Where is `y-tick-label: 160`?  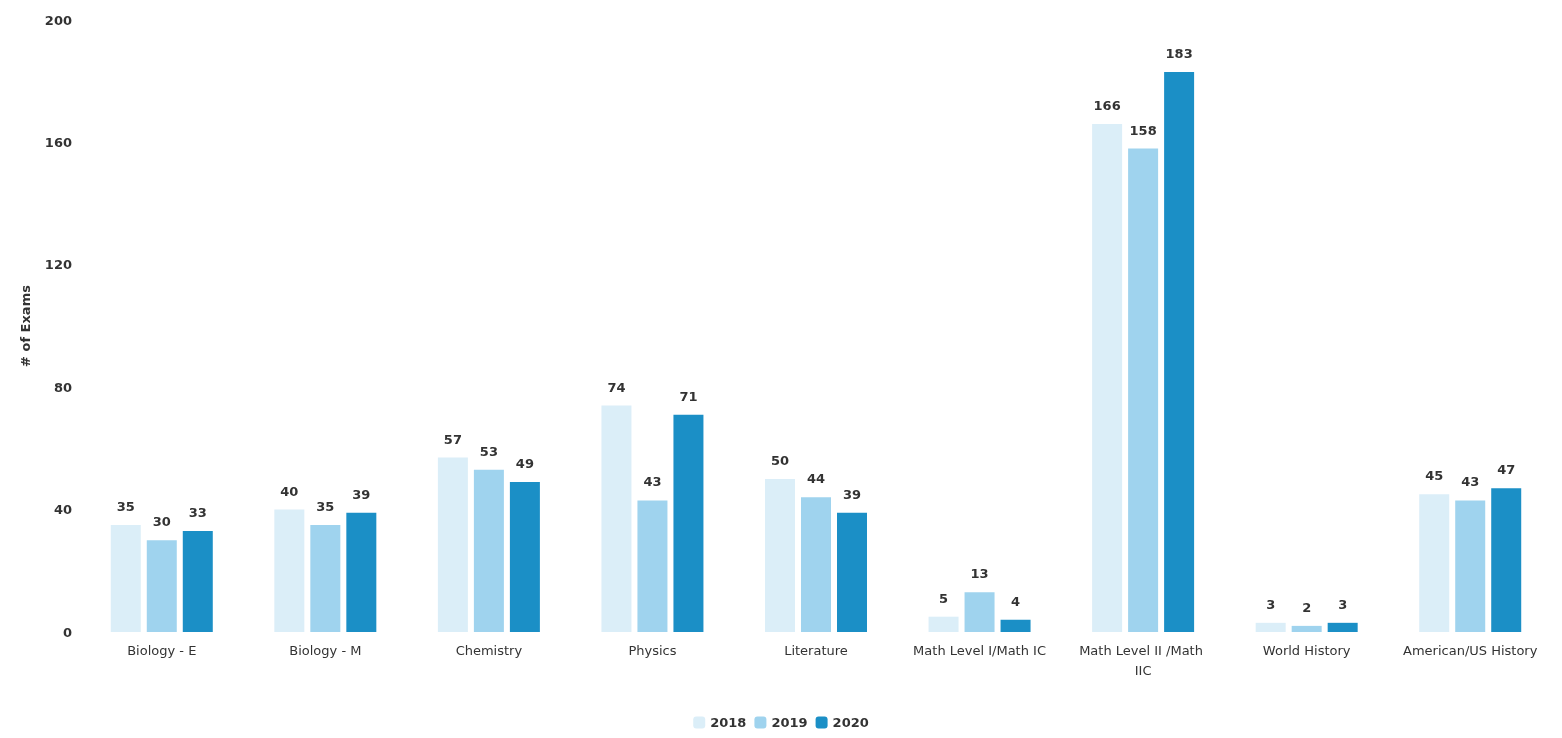
y-tick-label: 160 is located at coordinates (58, 142).